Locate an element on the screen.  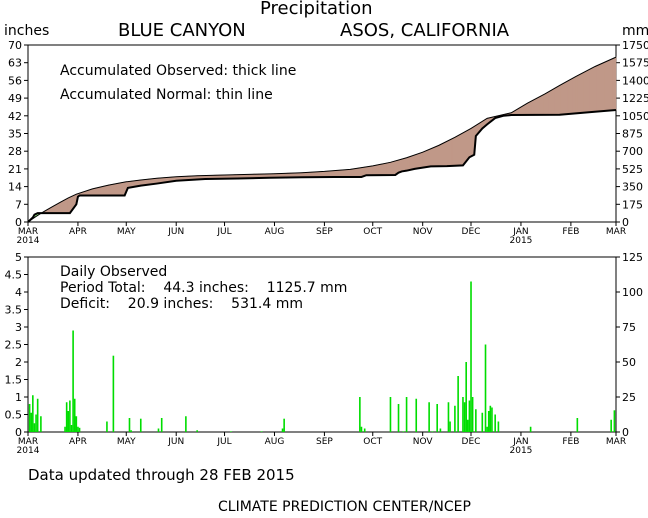
y-tick-mm-label: 875 is located at coordinates (632, 134).